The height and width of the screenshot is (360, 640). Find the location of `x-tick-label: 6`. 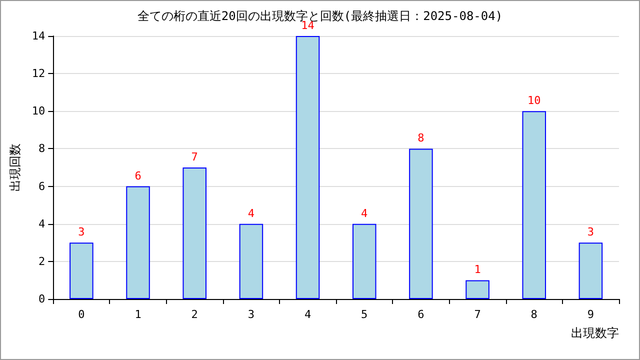

x-tick-label: 6 is located at coordinates (421, 314).